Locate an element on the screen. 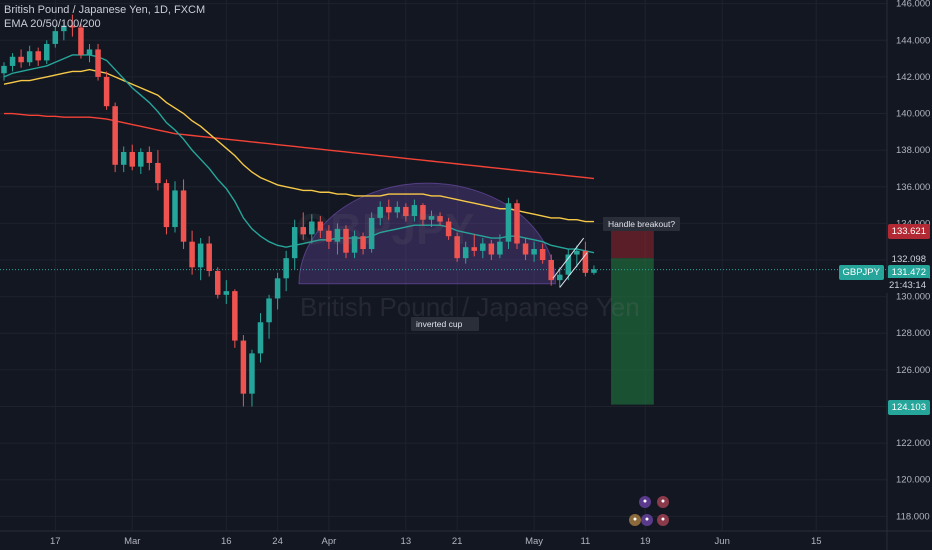  y-tick-label: 130.000 is located at coordinates (913, 297).